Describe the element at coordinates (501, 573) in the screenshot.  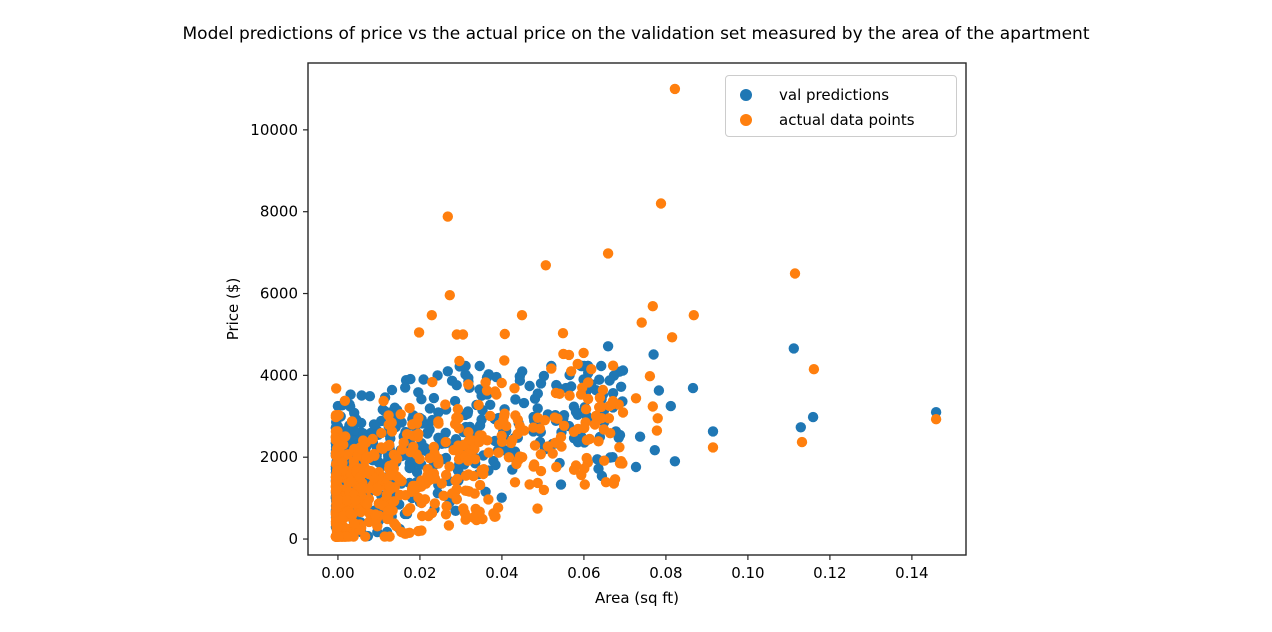
I see `x-tick-label: 0.04` at that location.